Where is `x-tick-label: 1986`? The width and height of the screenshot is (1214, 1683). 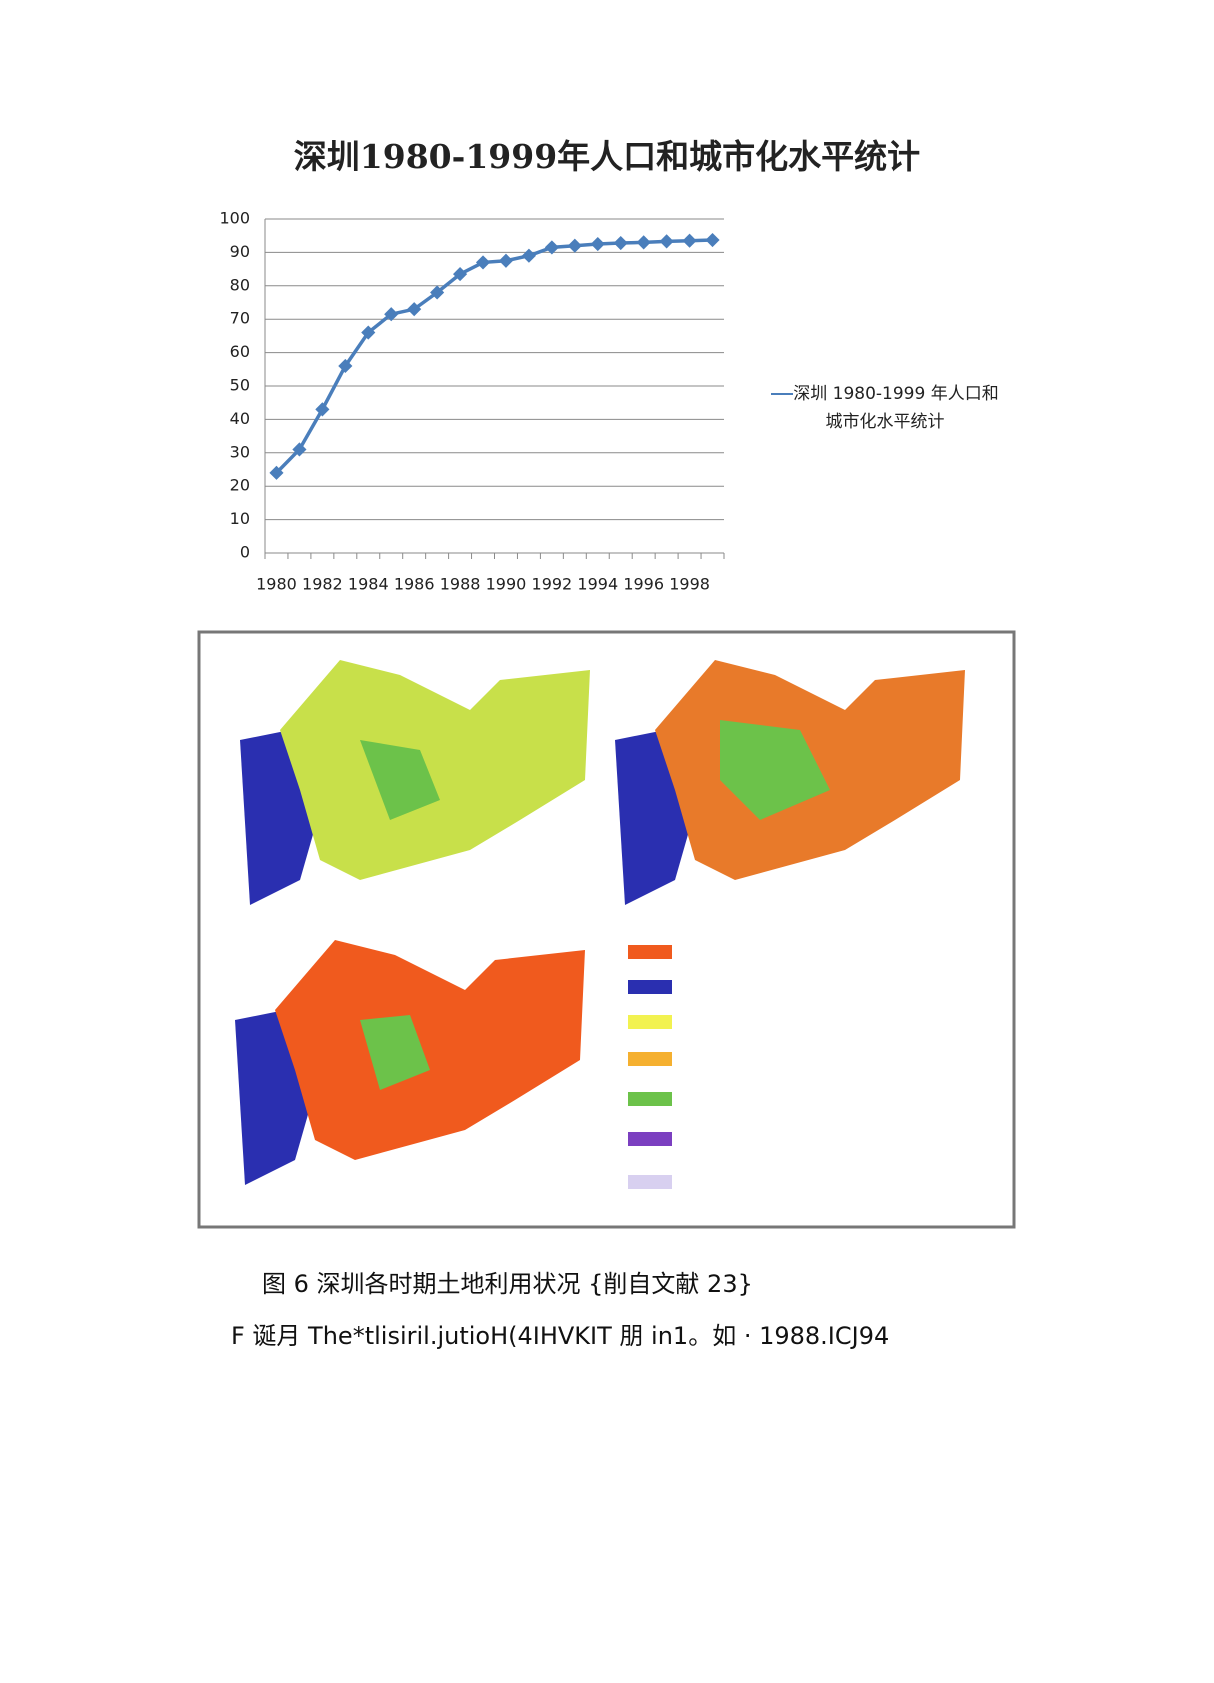
x-tick-label: 1986 is located at coordinates (414, 584).